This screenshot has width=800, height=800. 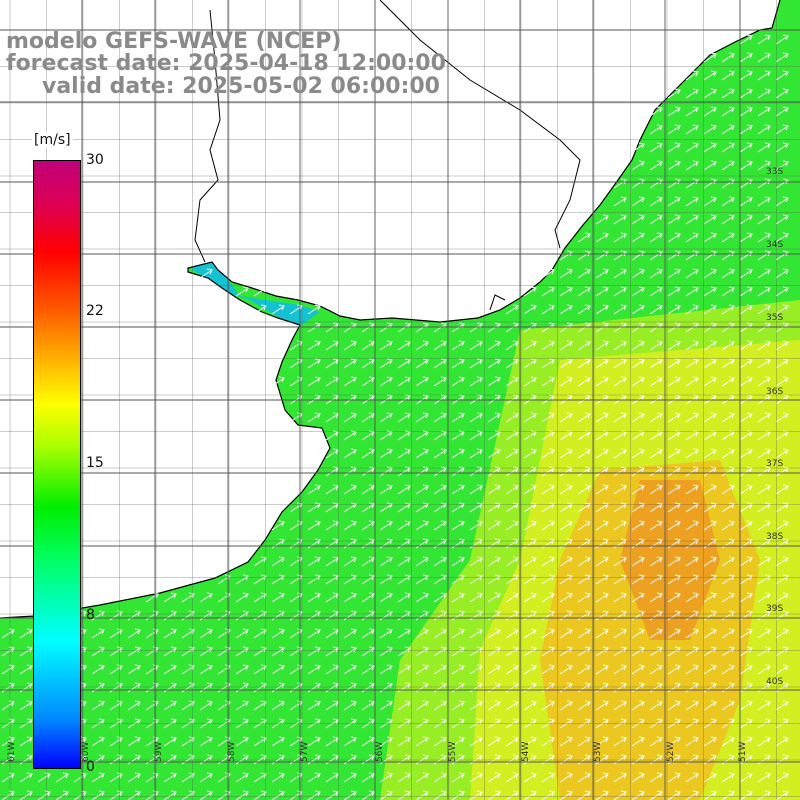 I want to click on lon-label: 55W, so click(x=453, y=752).